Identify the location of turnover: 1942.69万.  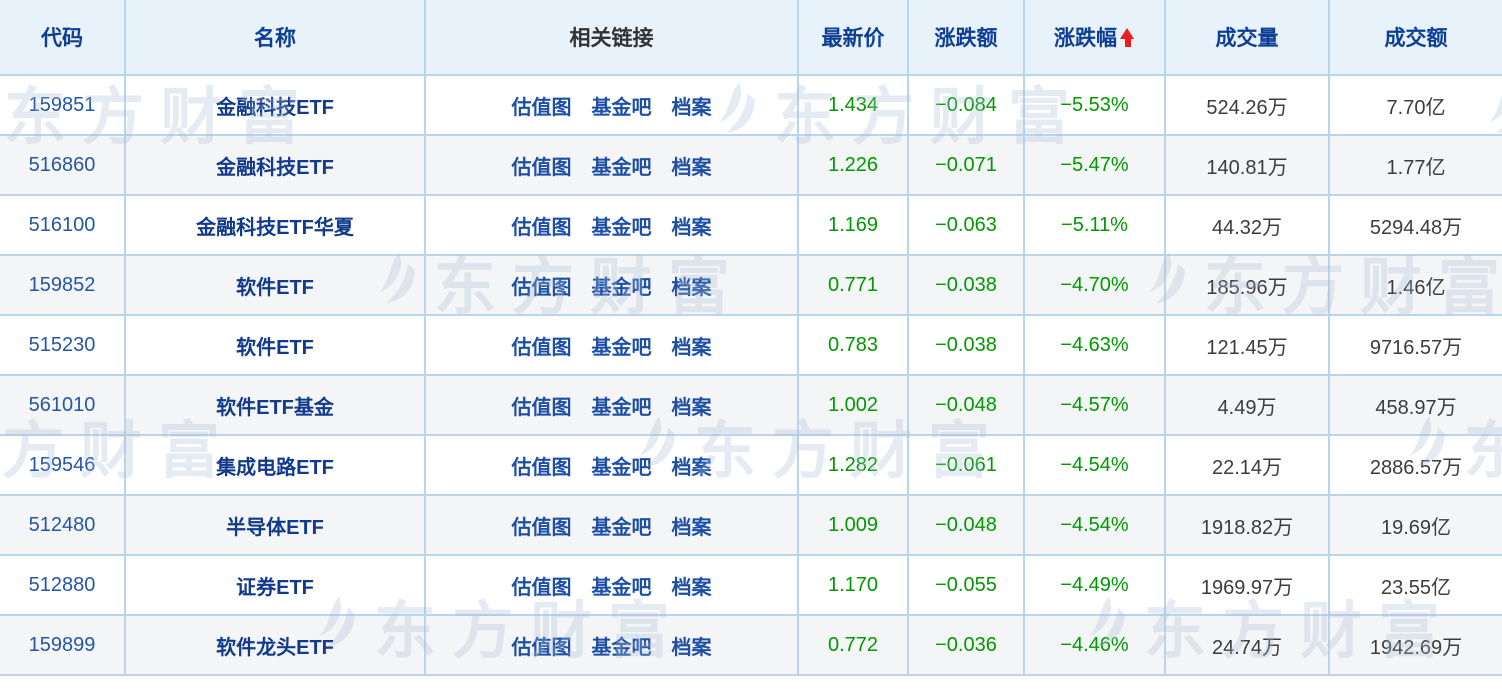
(1416, 647).